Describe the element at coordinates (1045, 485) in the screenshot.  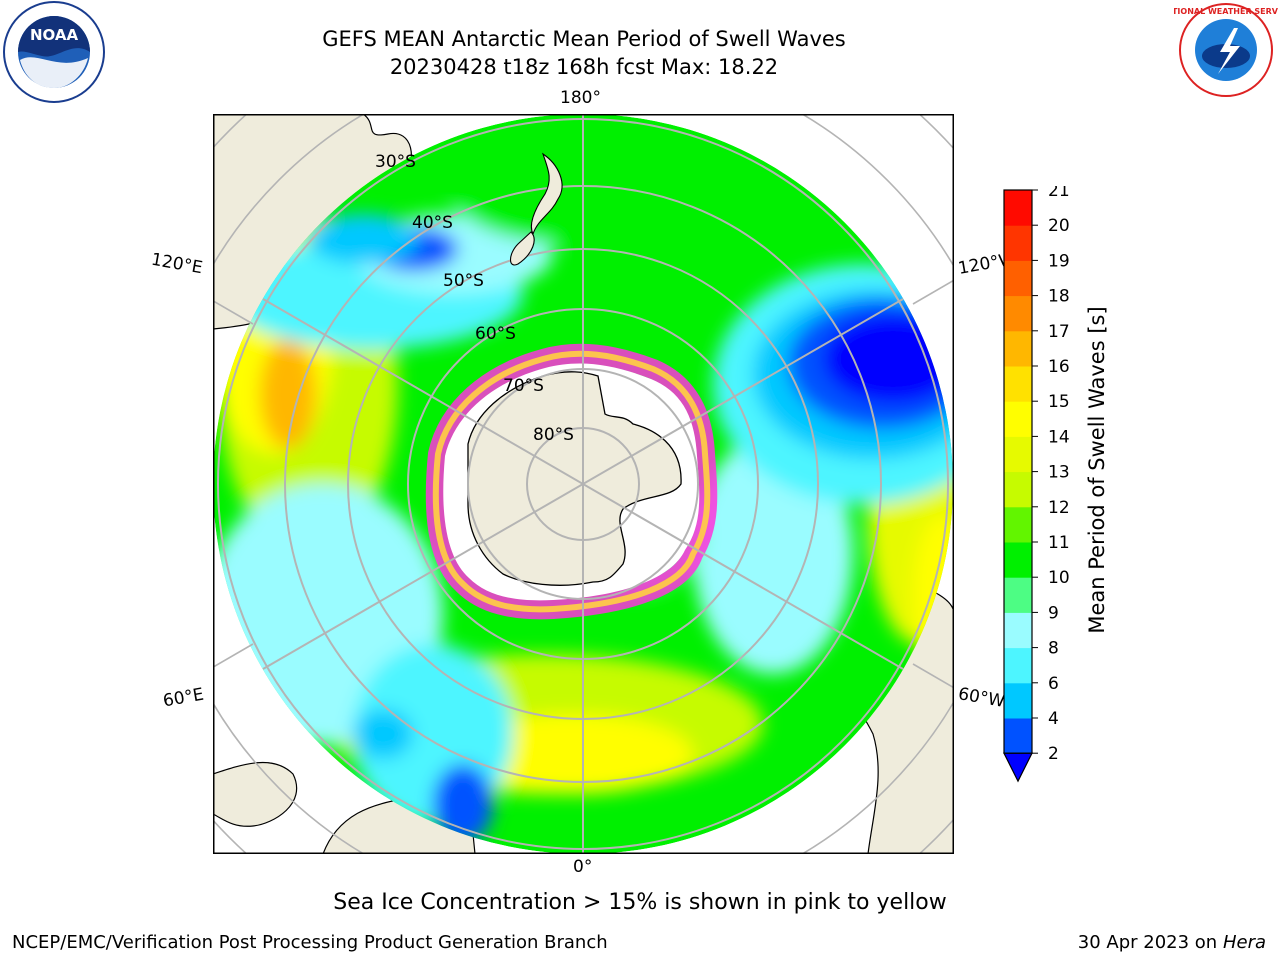
I see `colorbar: 2 4 6 8 9 10 11 12 13 14 15 16 17 18 19 20 21` at that location.